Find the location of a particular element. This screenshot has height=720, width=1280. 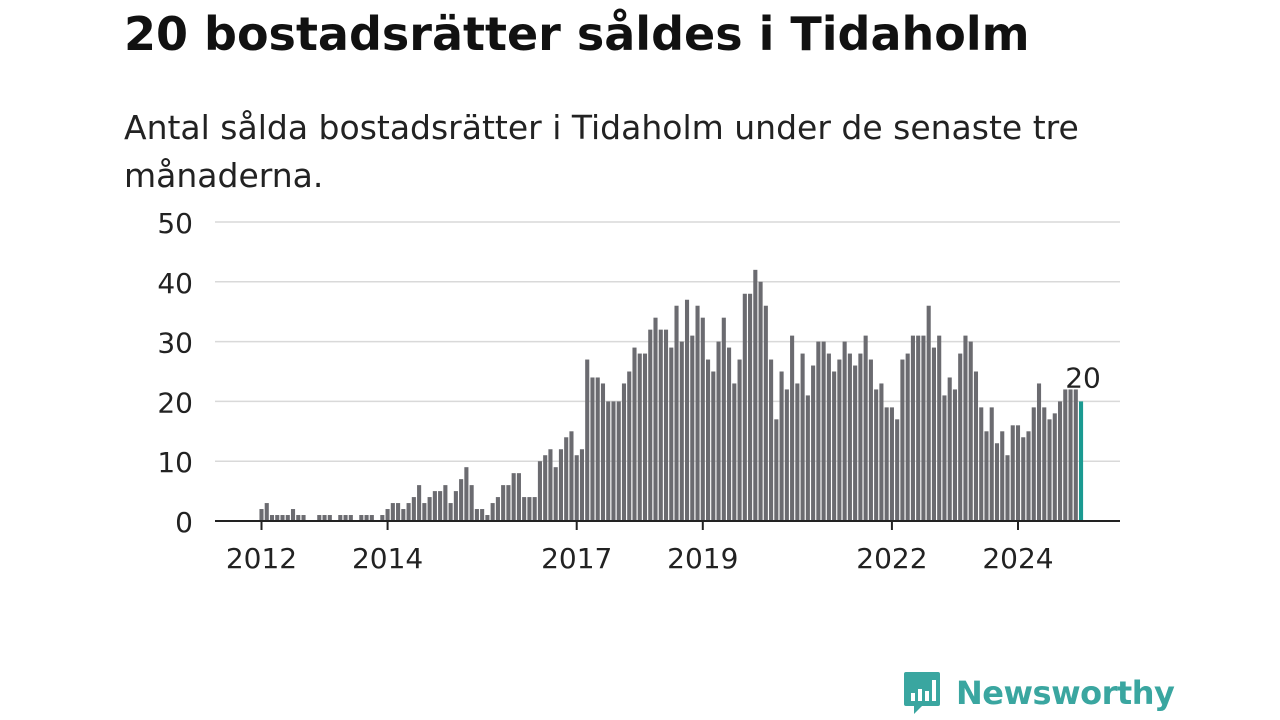

newsworthy-logo: Newsworthy is located at coordinates (1038, 693).